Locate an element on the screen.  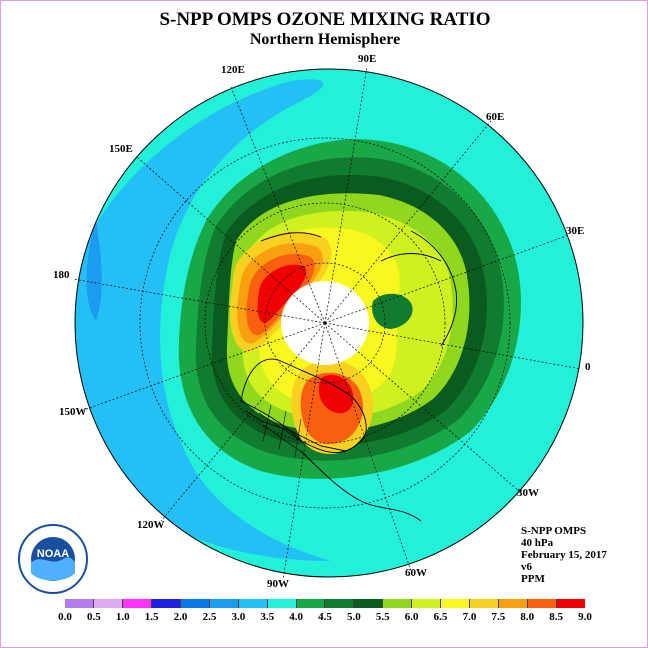
map-subtitle: Northern Hemisphere is located at coordinates (325, 39).